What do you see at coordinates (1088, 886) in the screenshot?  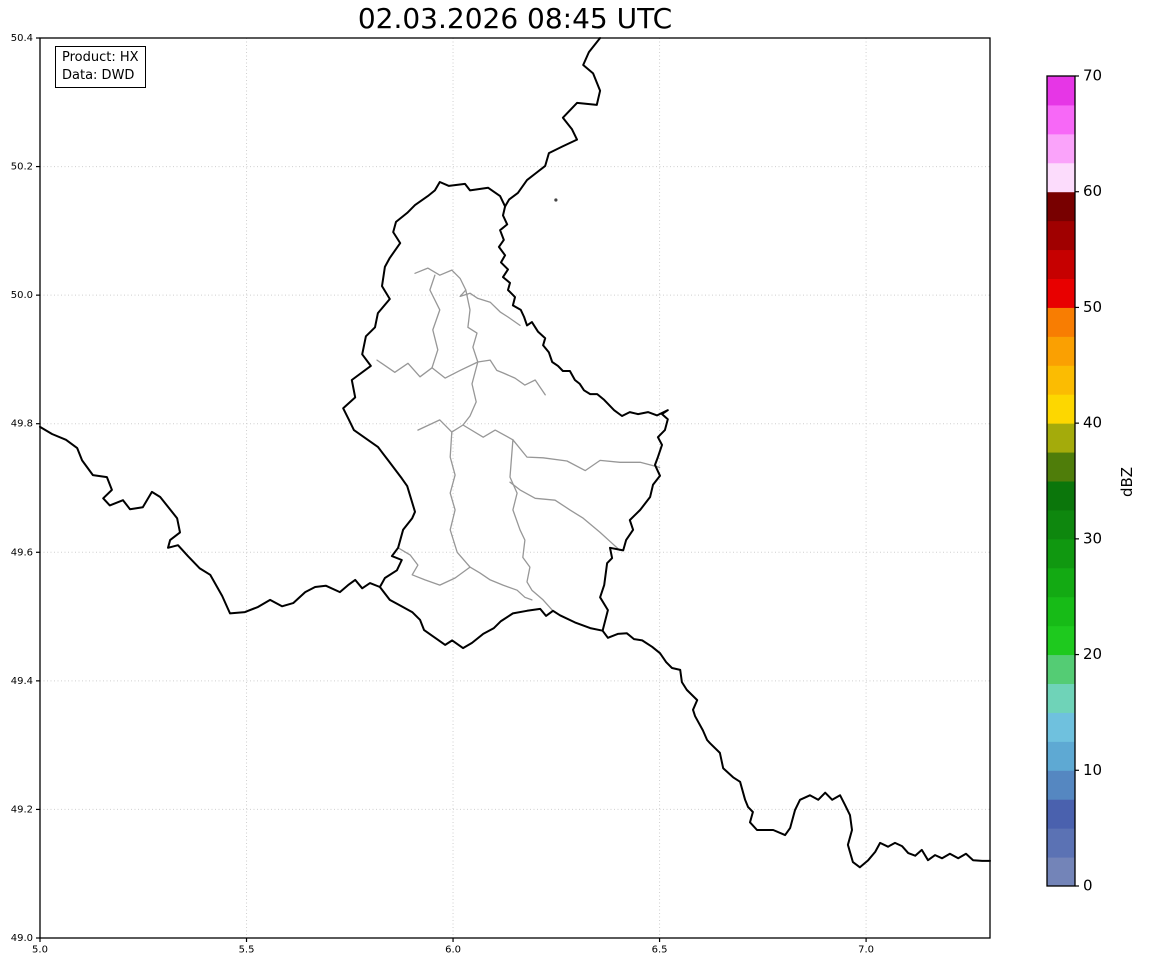 I see `colorbar-tick-label: 0` at bounding box center [1088, 886].